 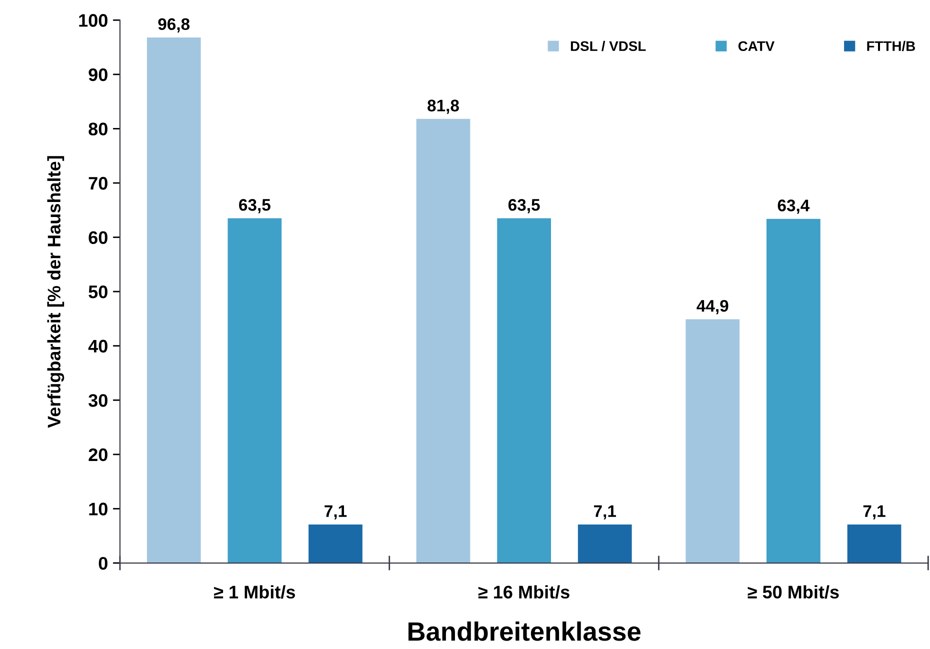 I want to click on y-tick-label: 60, so click(x=98, y=237).